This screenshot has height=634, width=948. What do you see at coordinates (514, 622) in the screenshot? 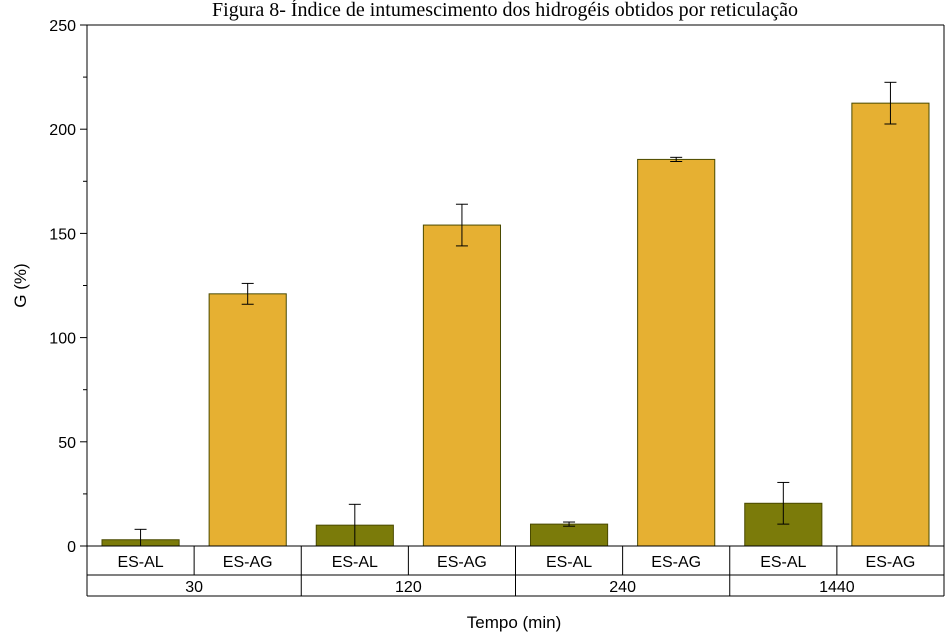
I see `x-axis-label: Tempo (min)` at bounding box center [514, 622].